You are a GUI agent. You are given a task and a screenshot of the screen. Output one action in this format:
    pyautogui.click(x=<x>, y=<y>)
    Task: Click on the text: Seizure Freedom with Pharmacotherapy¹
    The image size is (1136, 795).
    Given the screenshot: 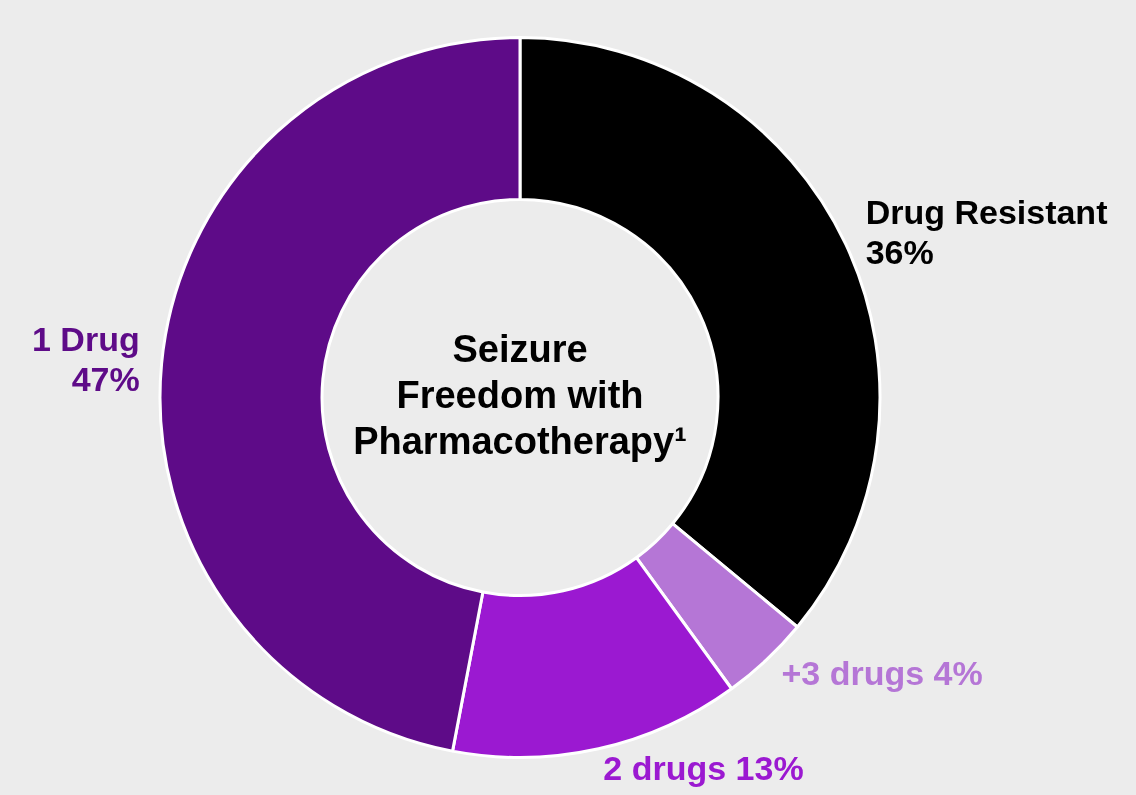 What is the action you would take?
    pyautogui.click(x=520, y=394)
    